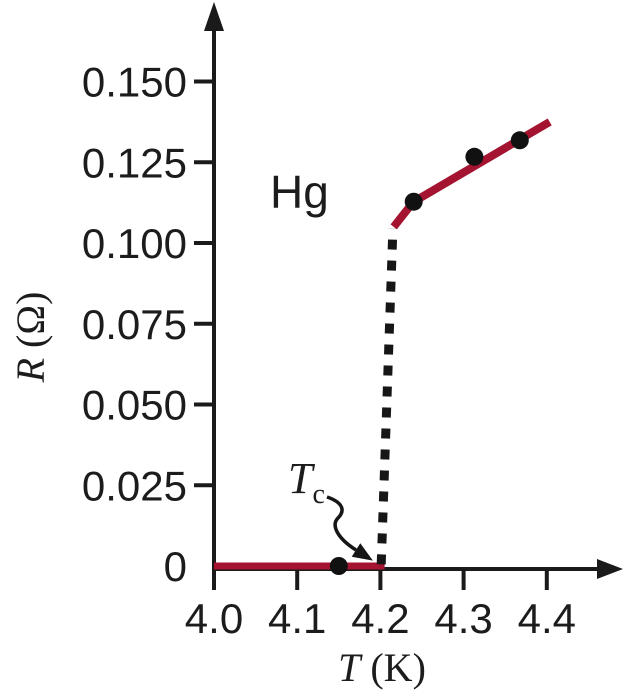  I want to click on x-ticks: 4.0 4.1 4.2 4.3 4.4, so click(380, 605).